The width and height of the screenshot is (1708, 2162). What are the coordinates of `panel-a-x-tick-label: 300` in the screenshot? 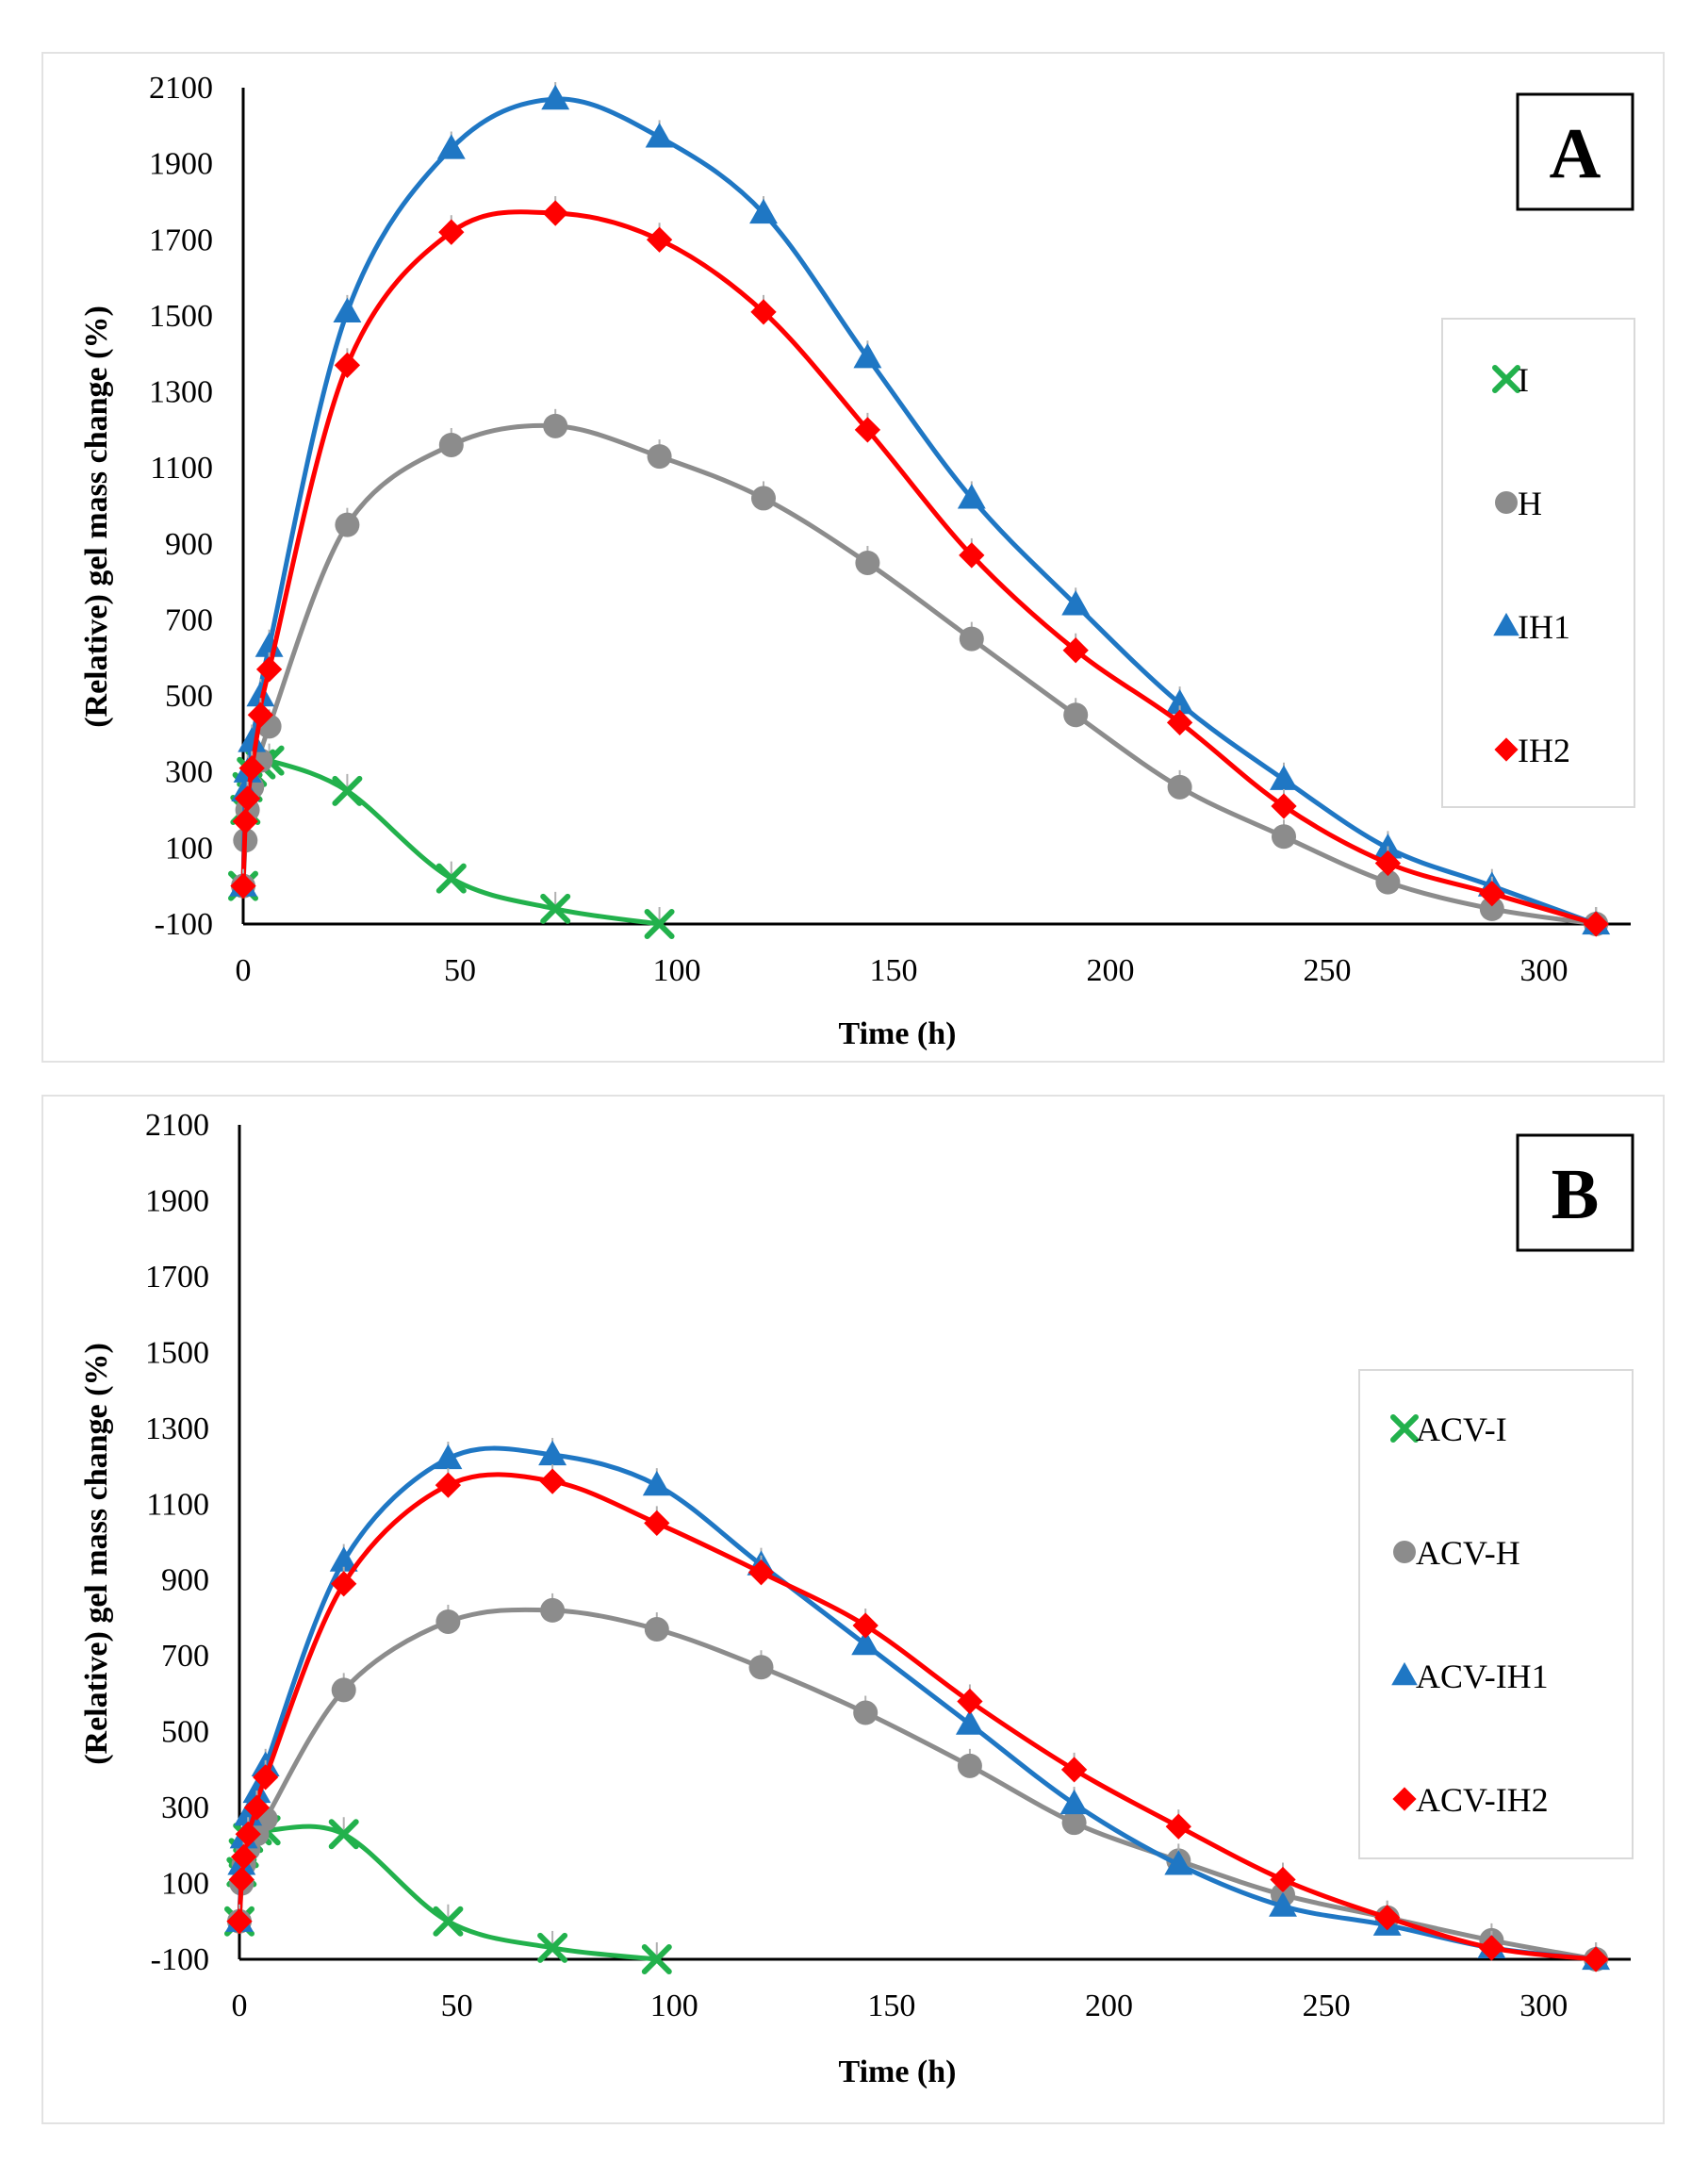 It's located at (1544, 970).